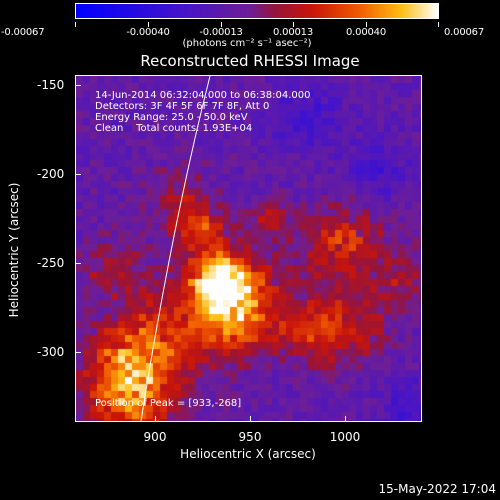 Image resolution: width=500 pixels, height=500 pixels. Describe the element at coordinates (250, 437) in the screenshot. I see `x-tick-label: 950` at that location.